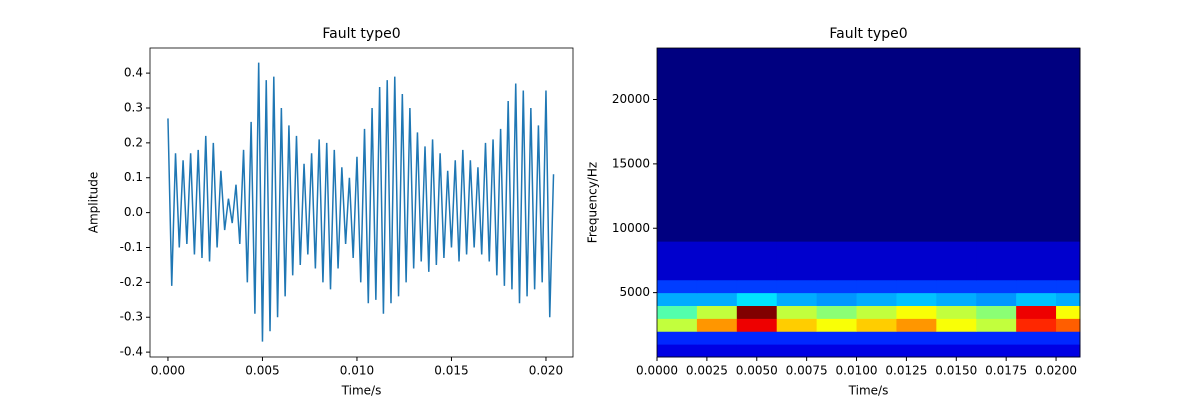 This screenshot has width=1200, height=400. What do you see at coordinates (361, 34) in the screenshot?
I see `chart-title: Fault type0` at bounding box center [361, 34].